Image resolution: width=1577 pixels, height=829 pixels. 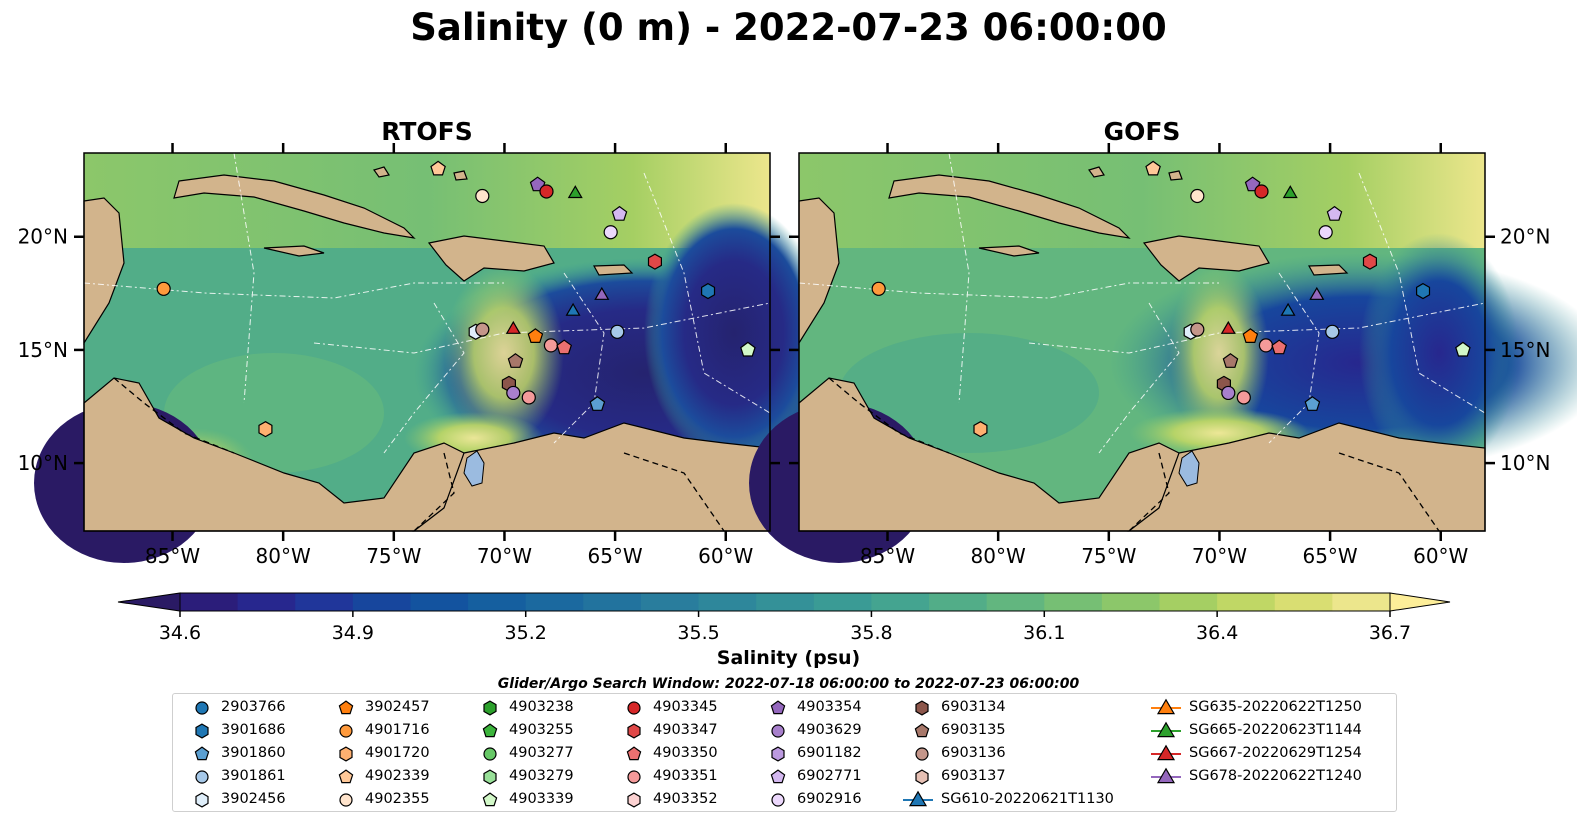 I want to click on lat-tick-label: 15°N, so click(x=1525, y=350).